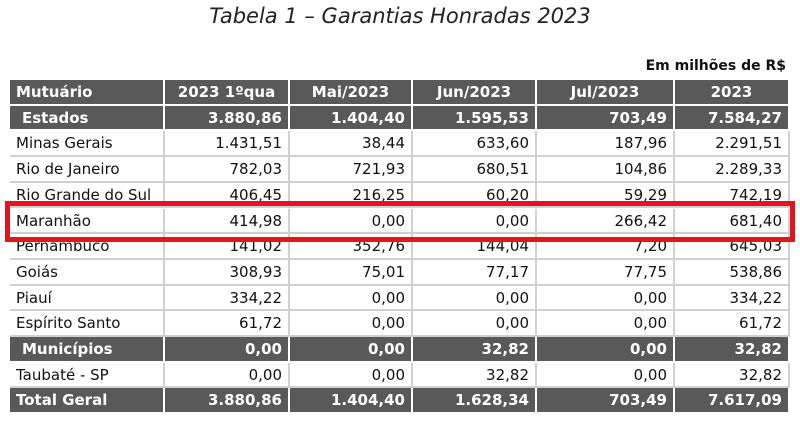  I want to click on table-cell: 308,93, so click(227, 272).